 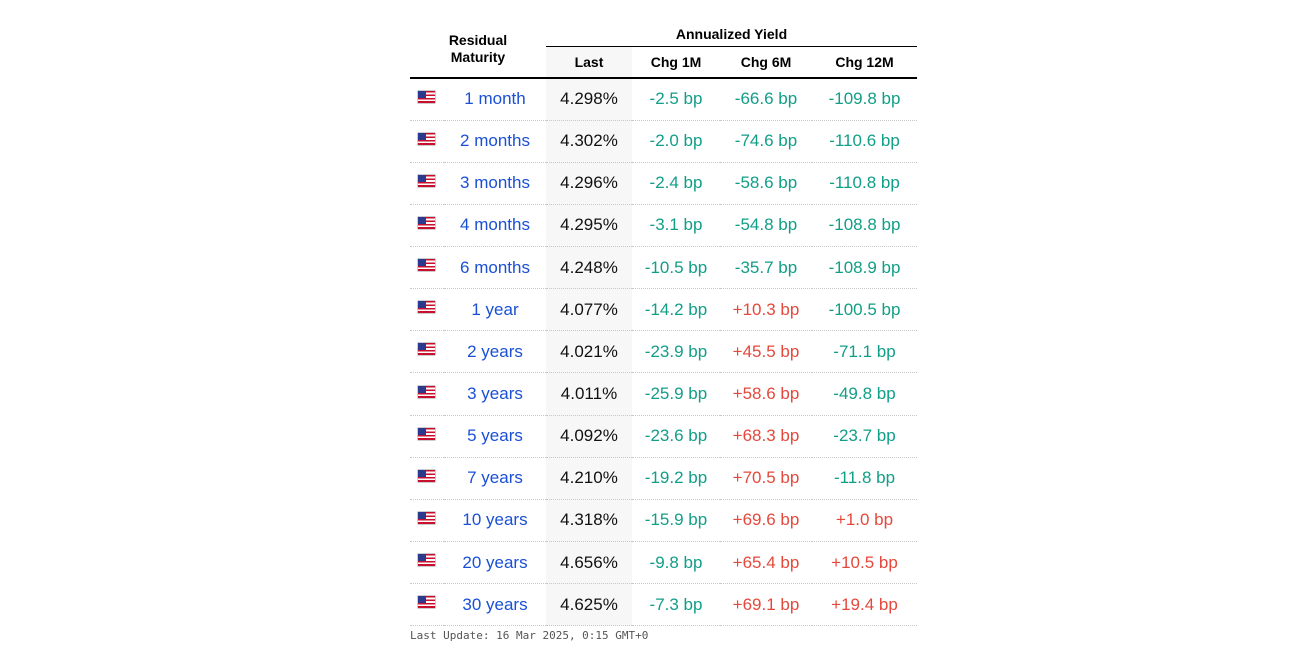 I want to click on maturity-link: 6 months, so click(x=495, y=267).